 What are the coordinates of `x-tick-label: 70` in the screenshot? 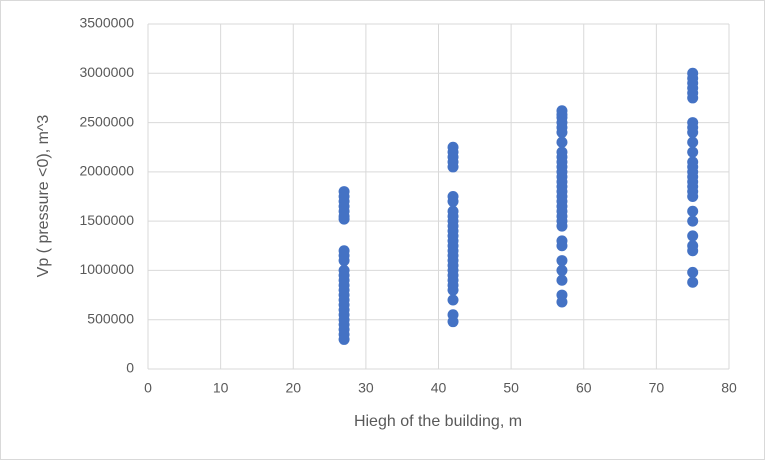 It's located at (657, 388).